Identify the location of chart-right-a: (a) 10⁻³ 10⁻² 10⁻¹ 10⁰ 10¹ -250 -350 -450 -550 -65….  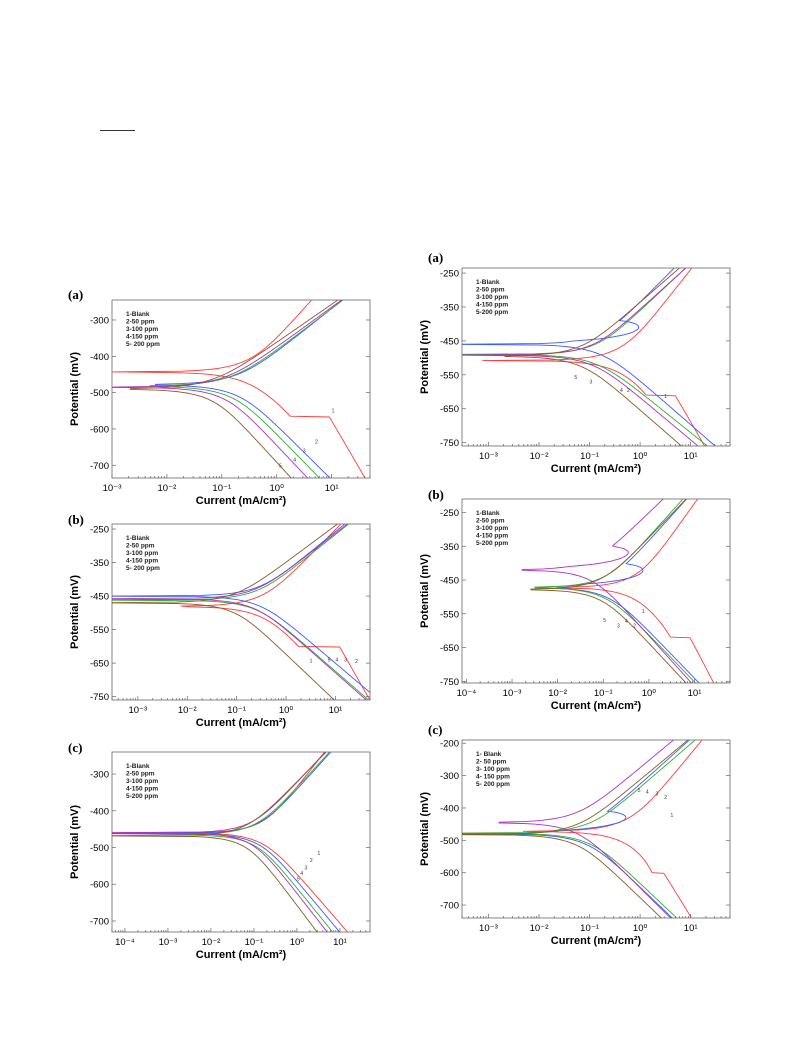
(575, 362).